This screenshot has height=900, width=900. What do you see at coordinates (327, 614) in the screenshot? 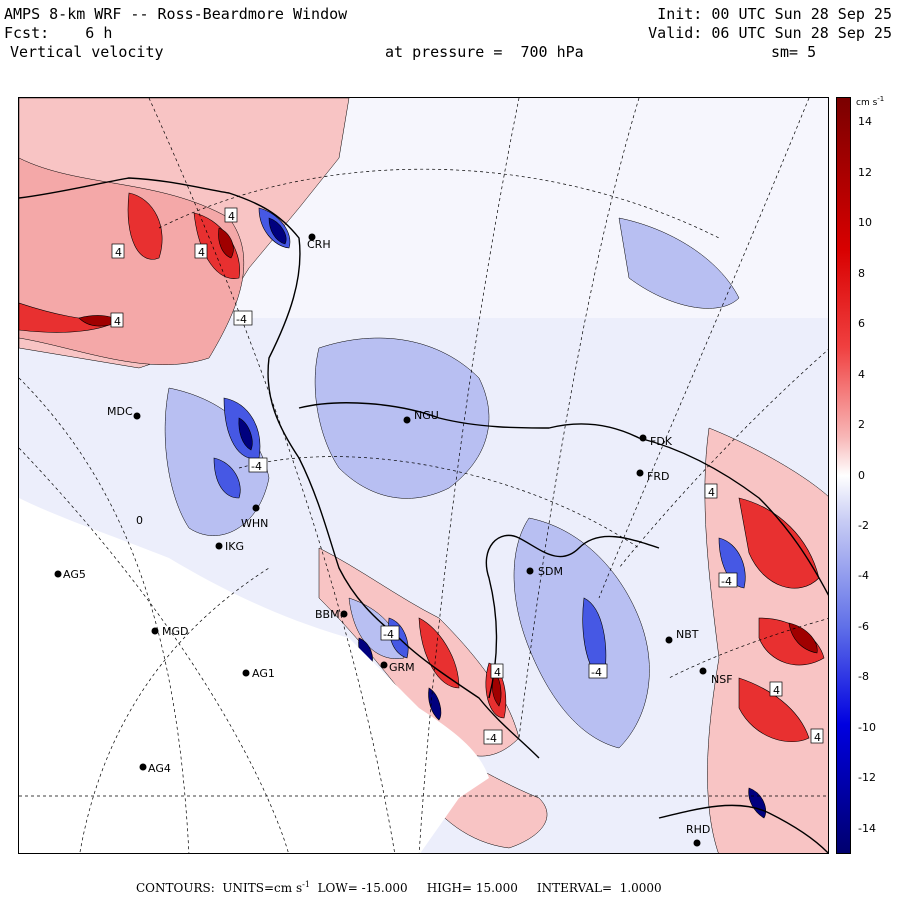
I see `station-label-bbm: BBM` at bounding box center [327, 614].